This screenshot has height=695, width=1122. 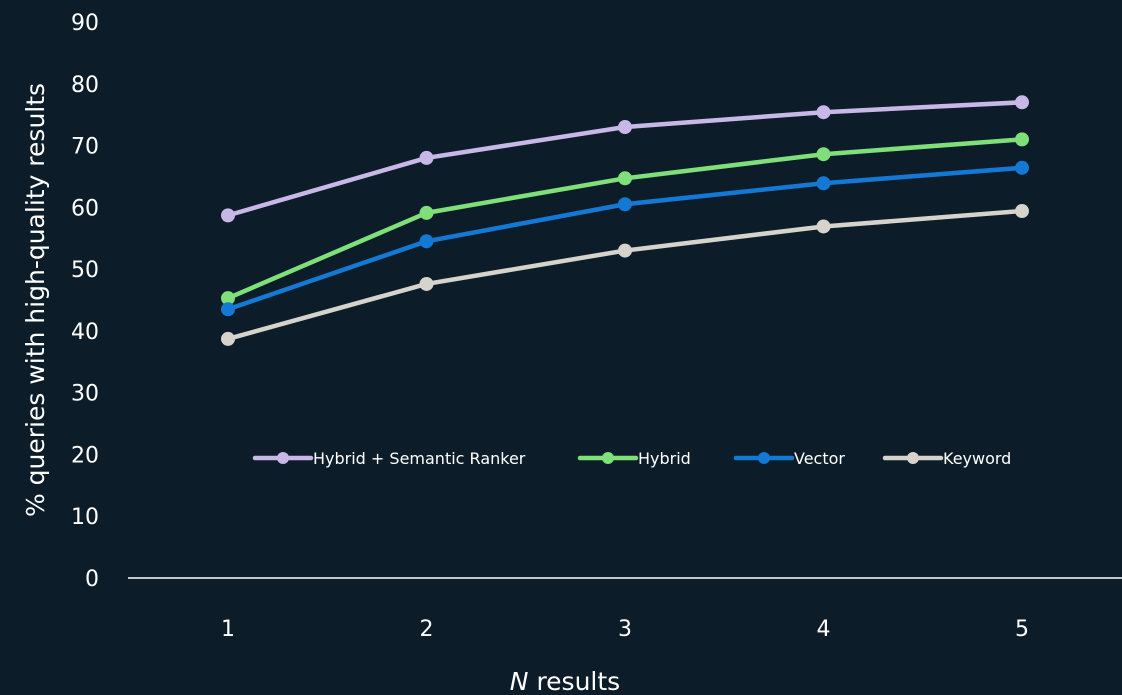 I want to click on y-tick-label: 70, so click(x=85, y=147).